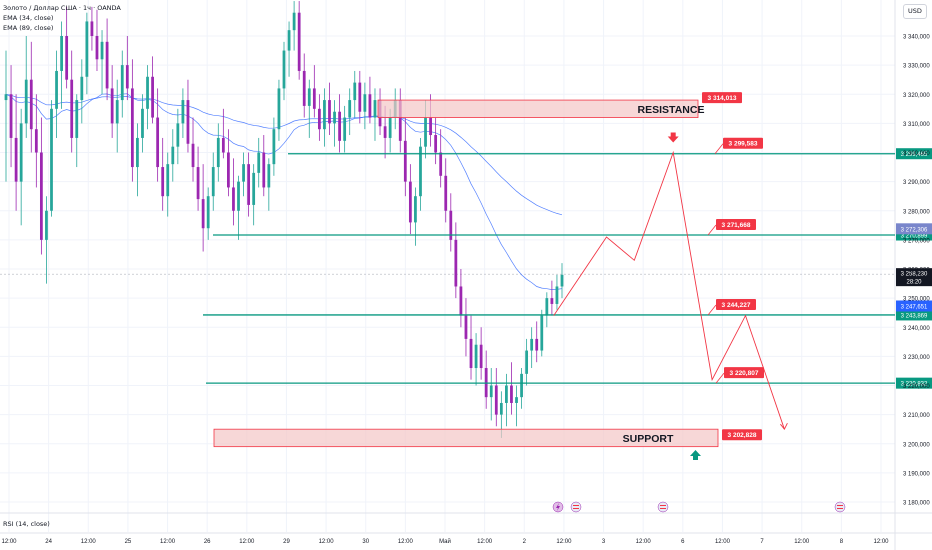 The width and height of the screenshot is (932, 550). I want to click on level-axis-text: 3 299,465, so click(914, 155).